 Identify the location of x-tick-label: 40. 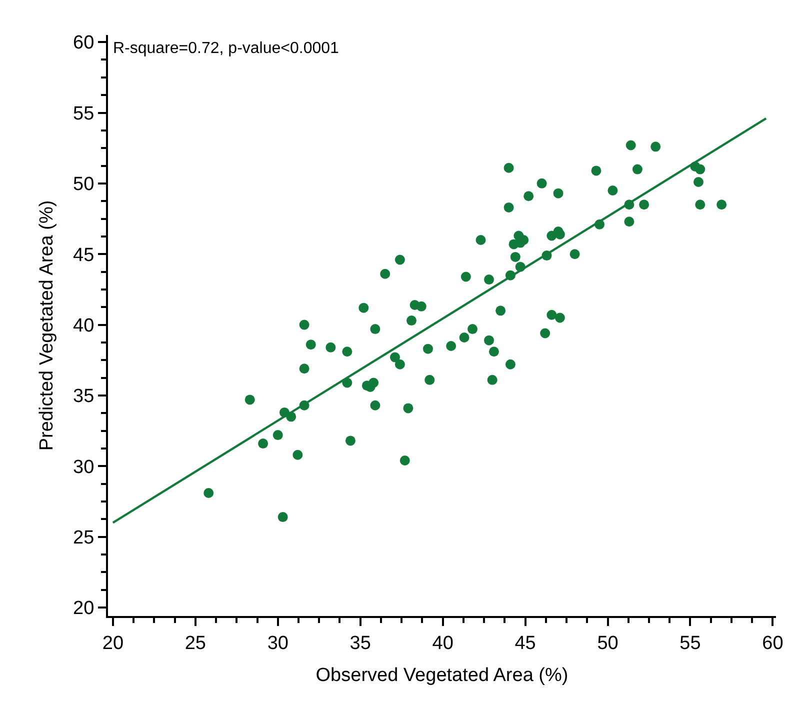
(443, 643).